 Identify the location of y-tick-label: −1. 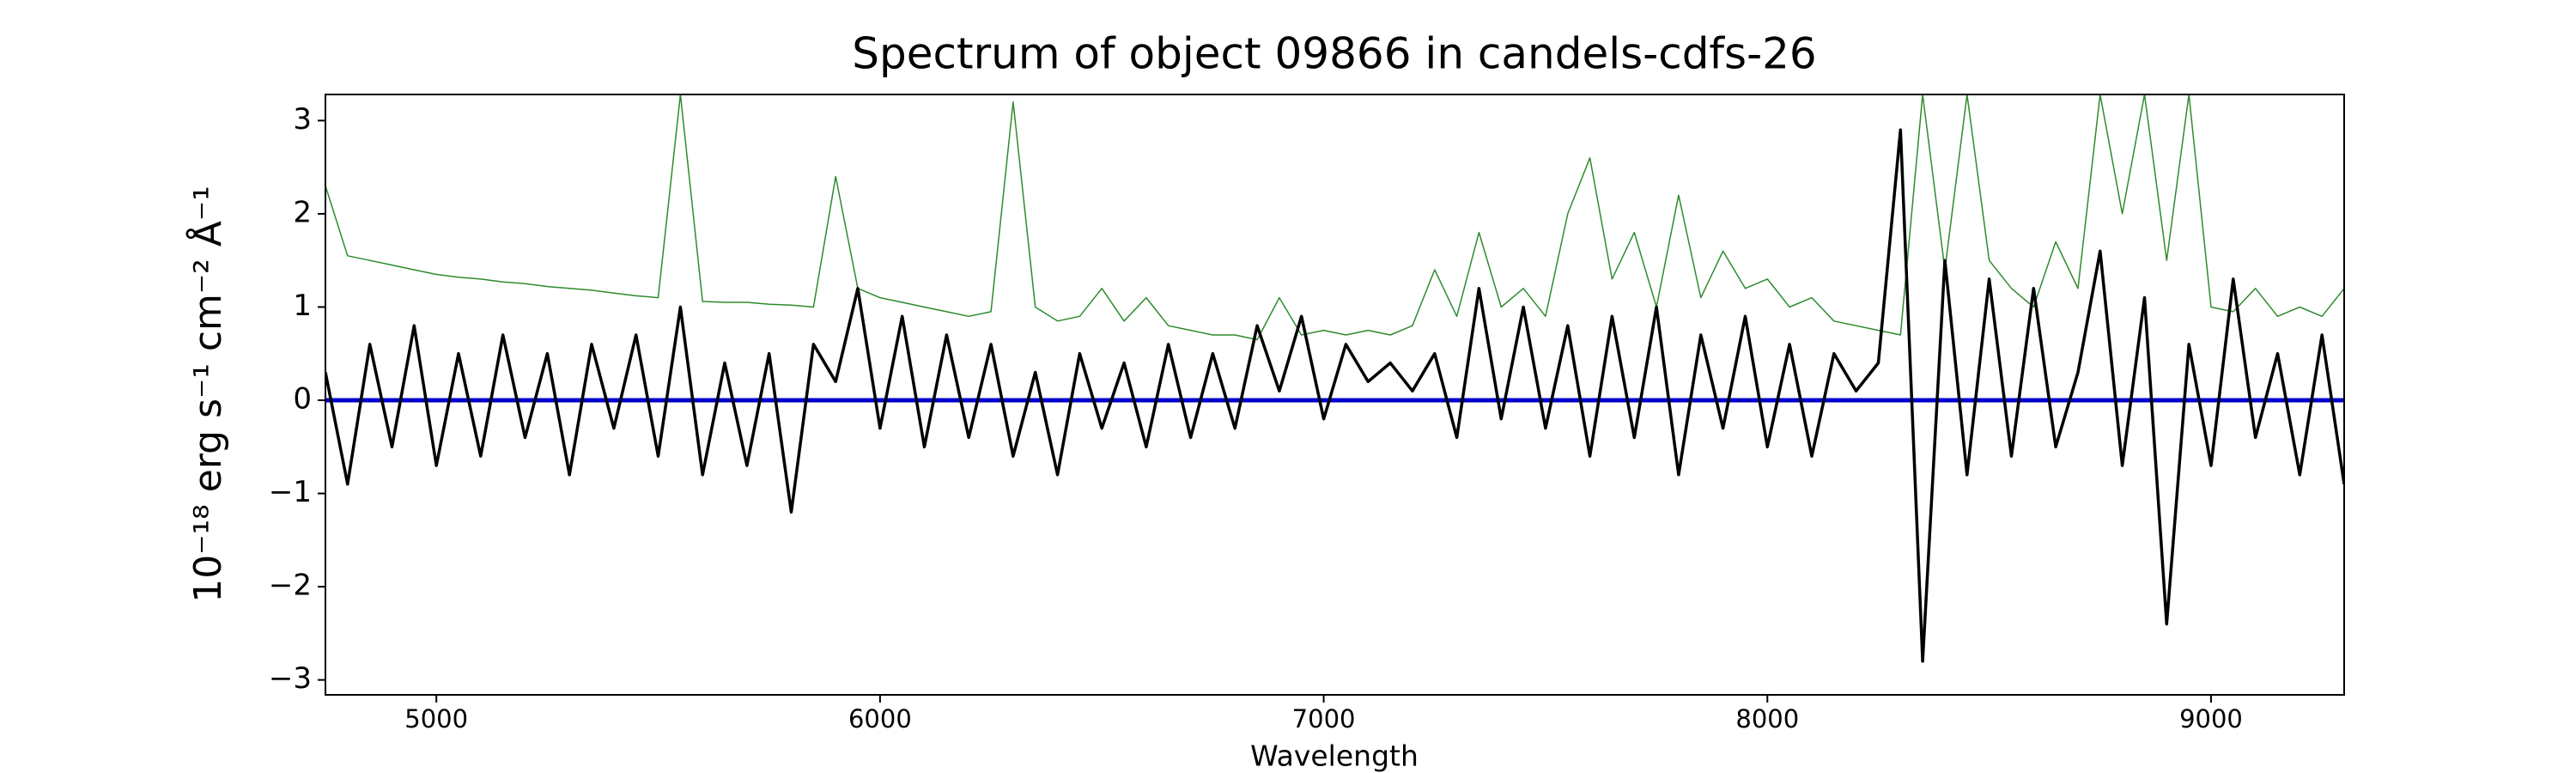
(291, 492).